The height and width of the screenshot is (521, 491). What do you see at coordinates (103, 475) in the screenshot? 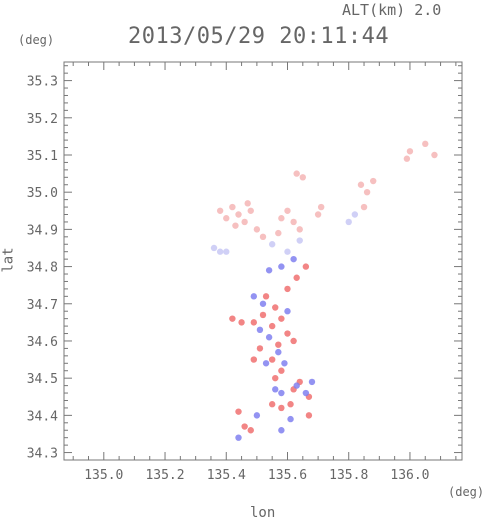
I see `x-tick-label: 135.0` at bounding box center [103, 475].